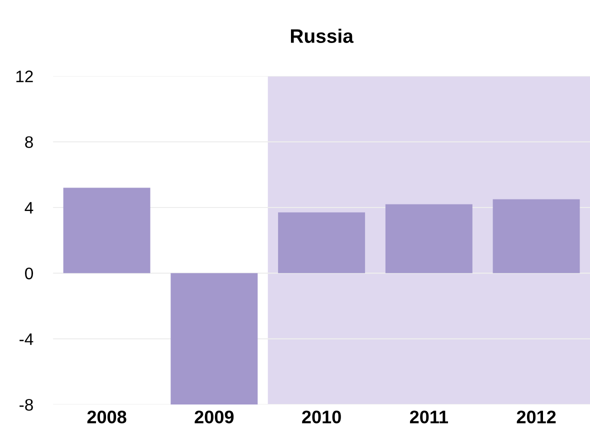  I want to click on y-tick-label: 12, so click(24, 76).